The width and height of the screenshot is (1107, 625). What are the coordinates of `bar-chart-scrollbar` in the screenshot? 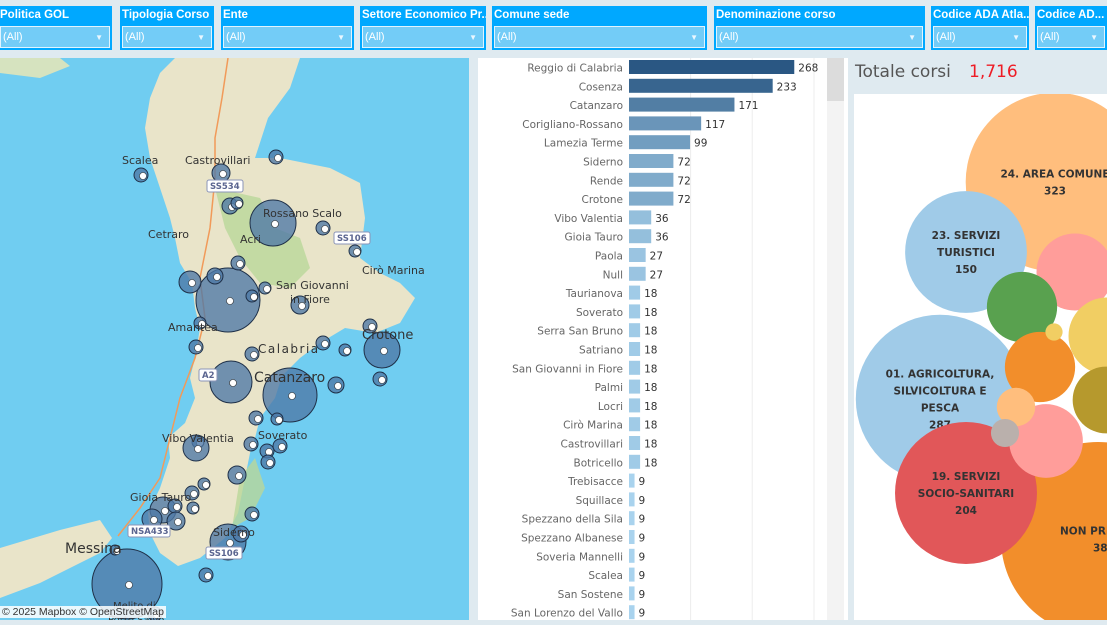 It's located at (835, 339).